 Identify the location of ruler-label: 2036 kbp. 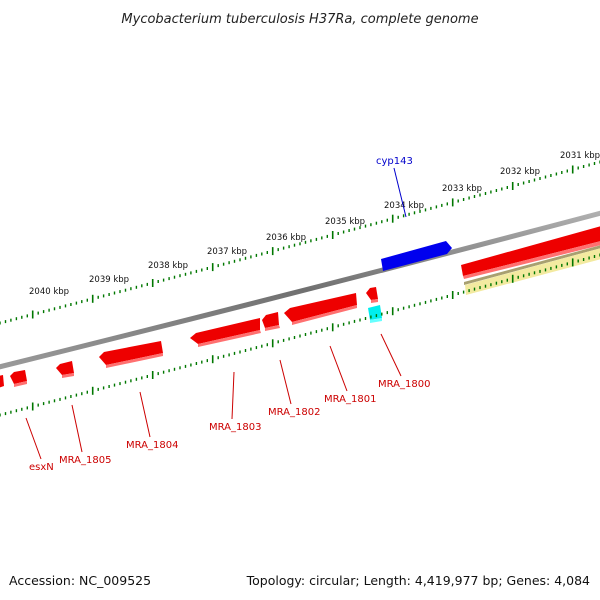
(286, 238).